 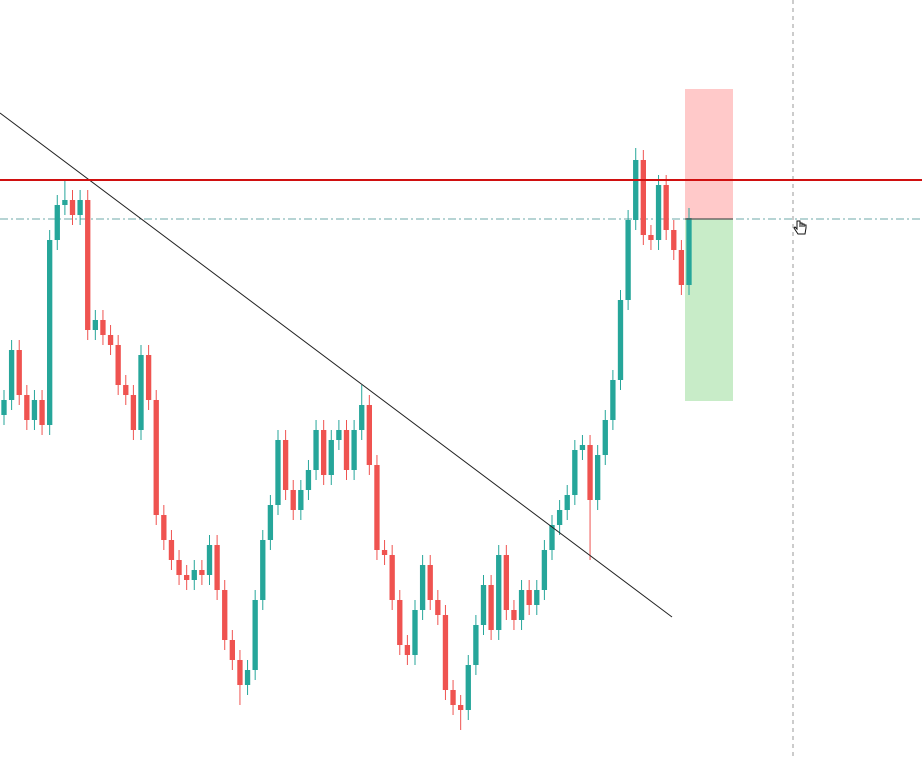 I want to click on take-profit-zone, so click(x=709, y=310).